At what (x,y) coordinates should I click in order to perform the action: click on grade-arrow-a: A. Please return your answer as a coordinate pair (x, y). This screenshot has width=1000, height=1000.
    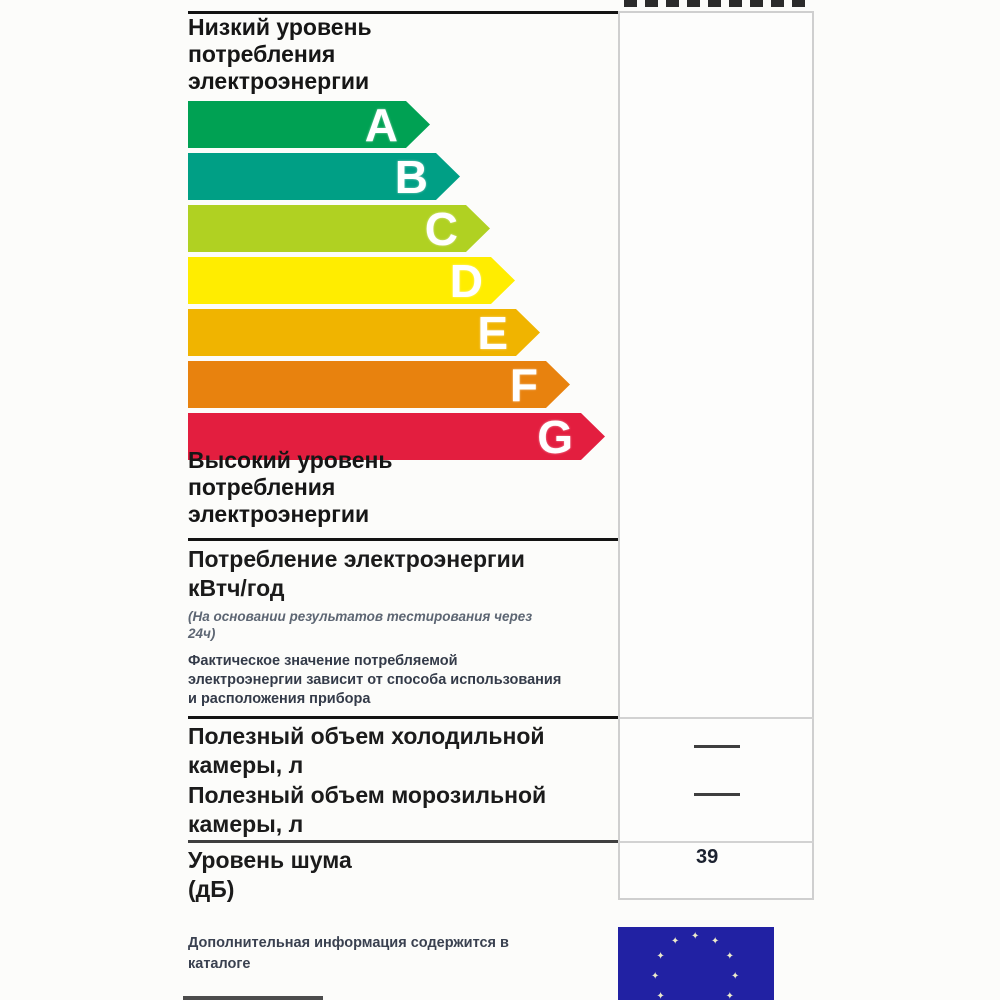
    Looking at the image, I should click on (309, 124).